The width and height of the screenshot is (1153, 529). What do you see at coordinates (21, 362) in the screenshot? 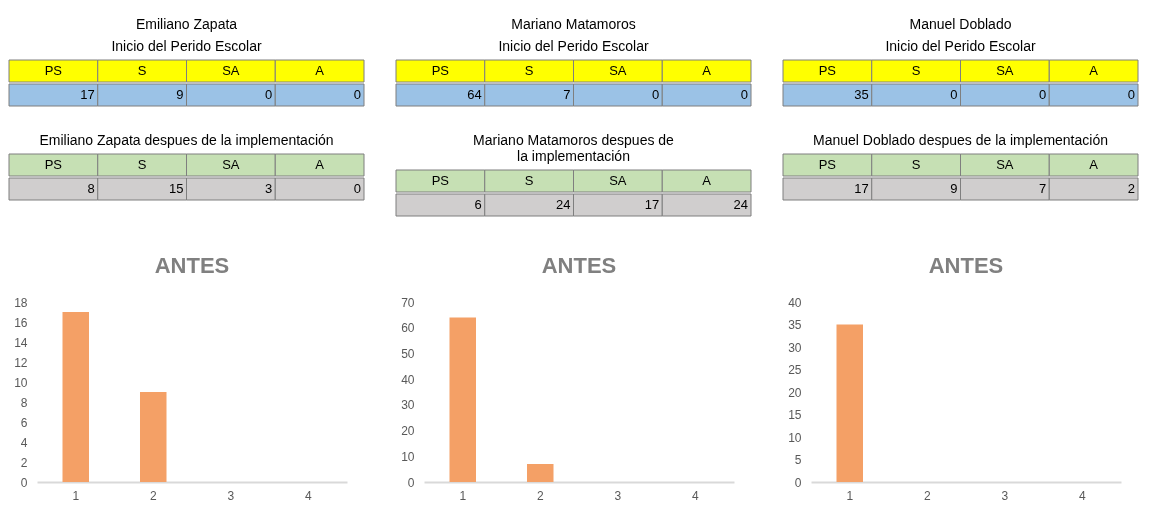
I see `y-tick-label: 12` at bounding box center [21, 362].